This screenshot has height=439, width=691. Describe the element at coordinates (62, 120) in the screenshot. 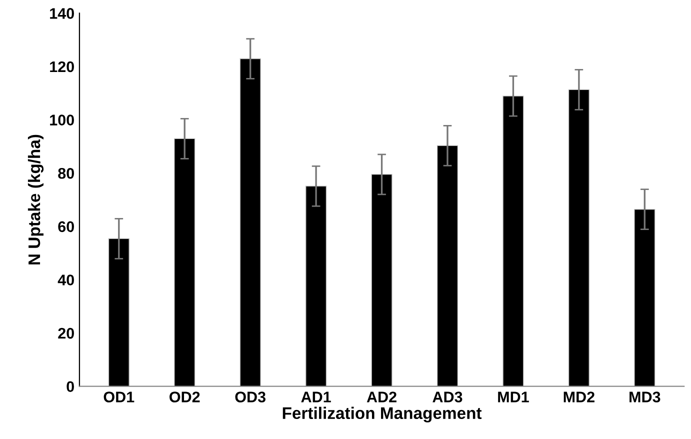

I see `y-tick-label: 100` at that location.